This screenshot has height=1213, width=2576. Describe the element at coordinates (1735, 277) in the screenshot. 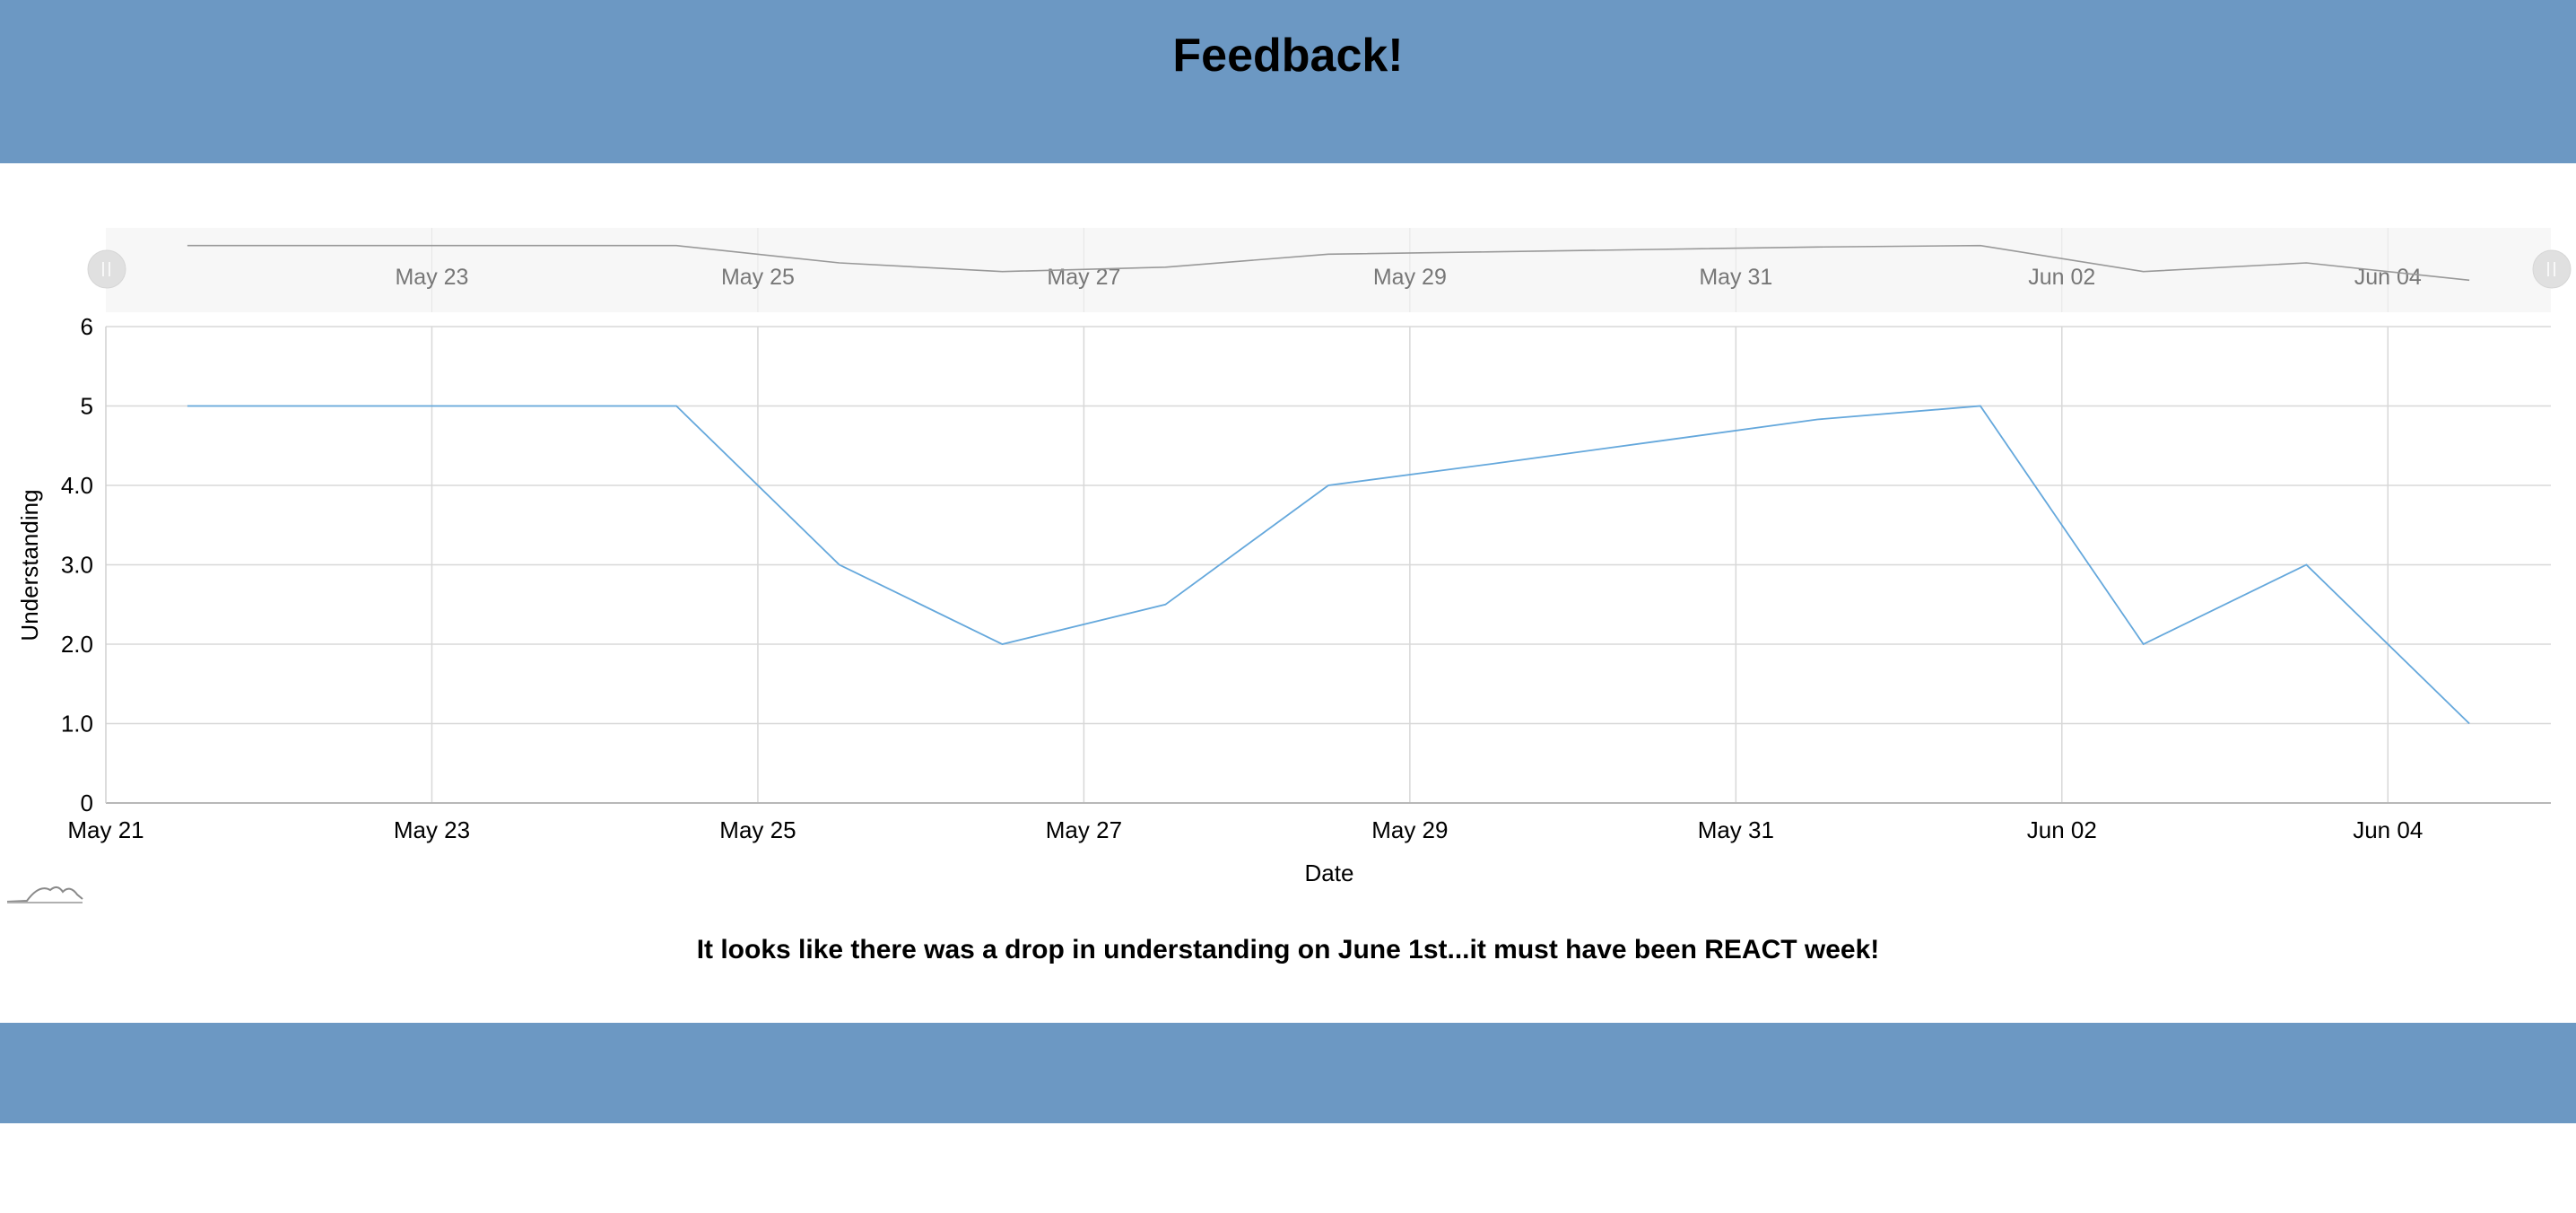

I see `navigator-tick-label: May 31` at that location.